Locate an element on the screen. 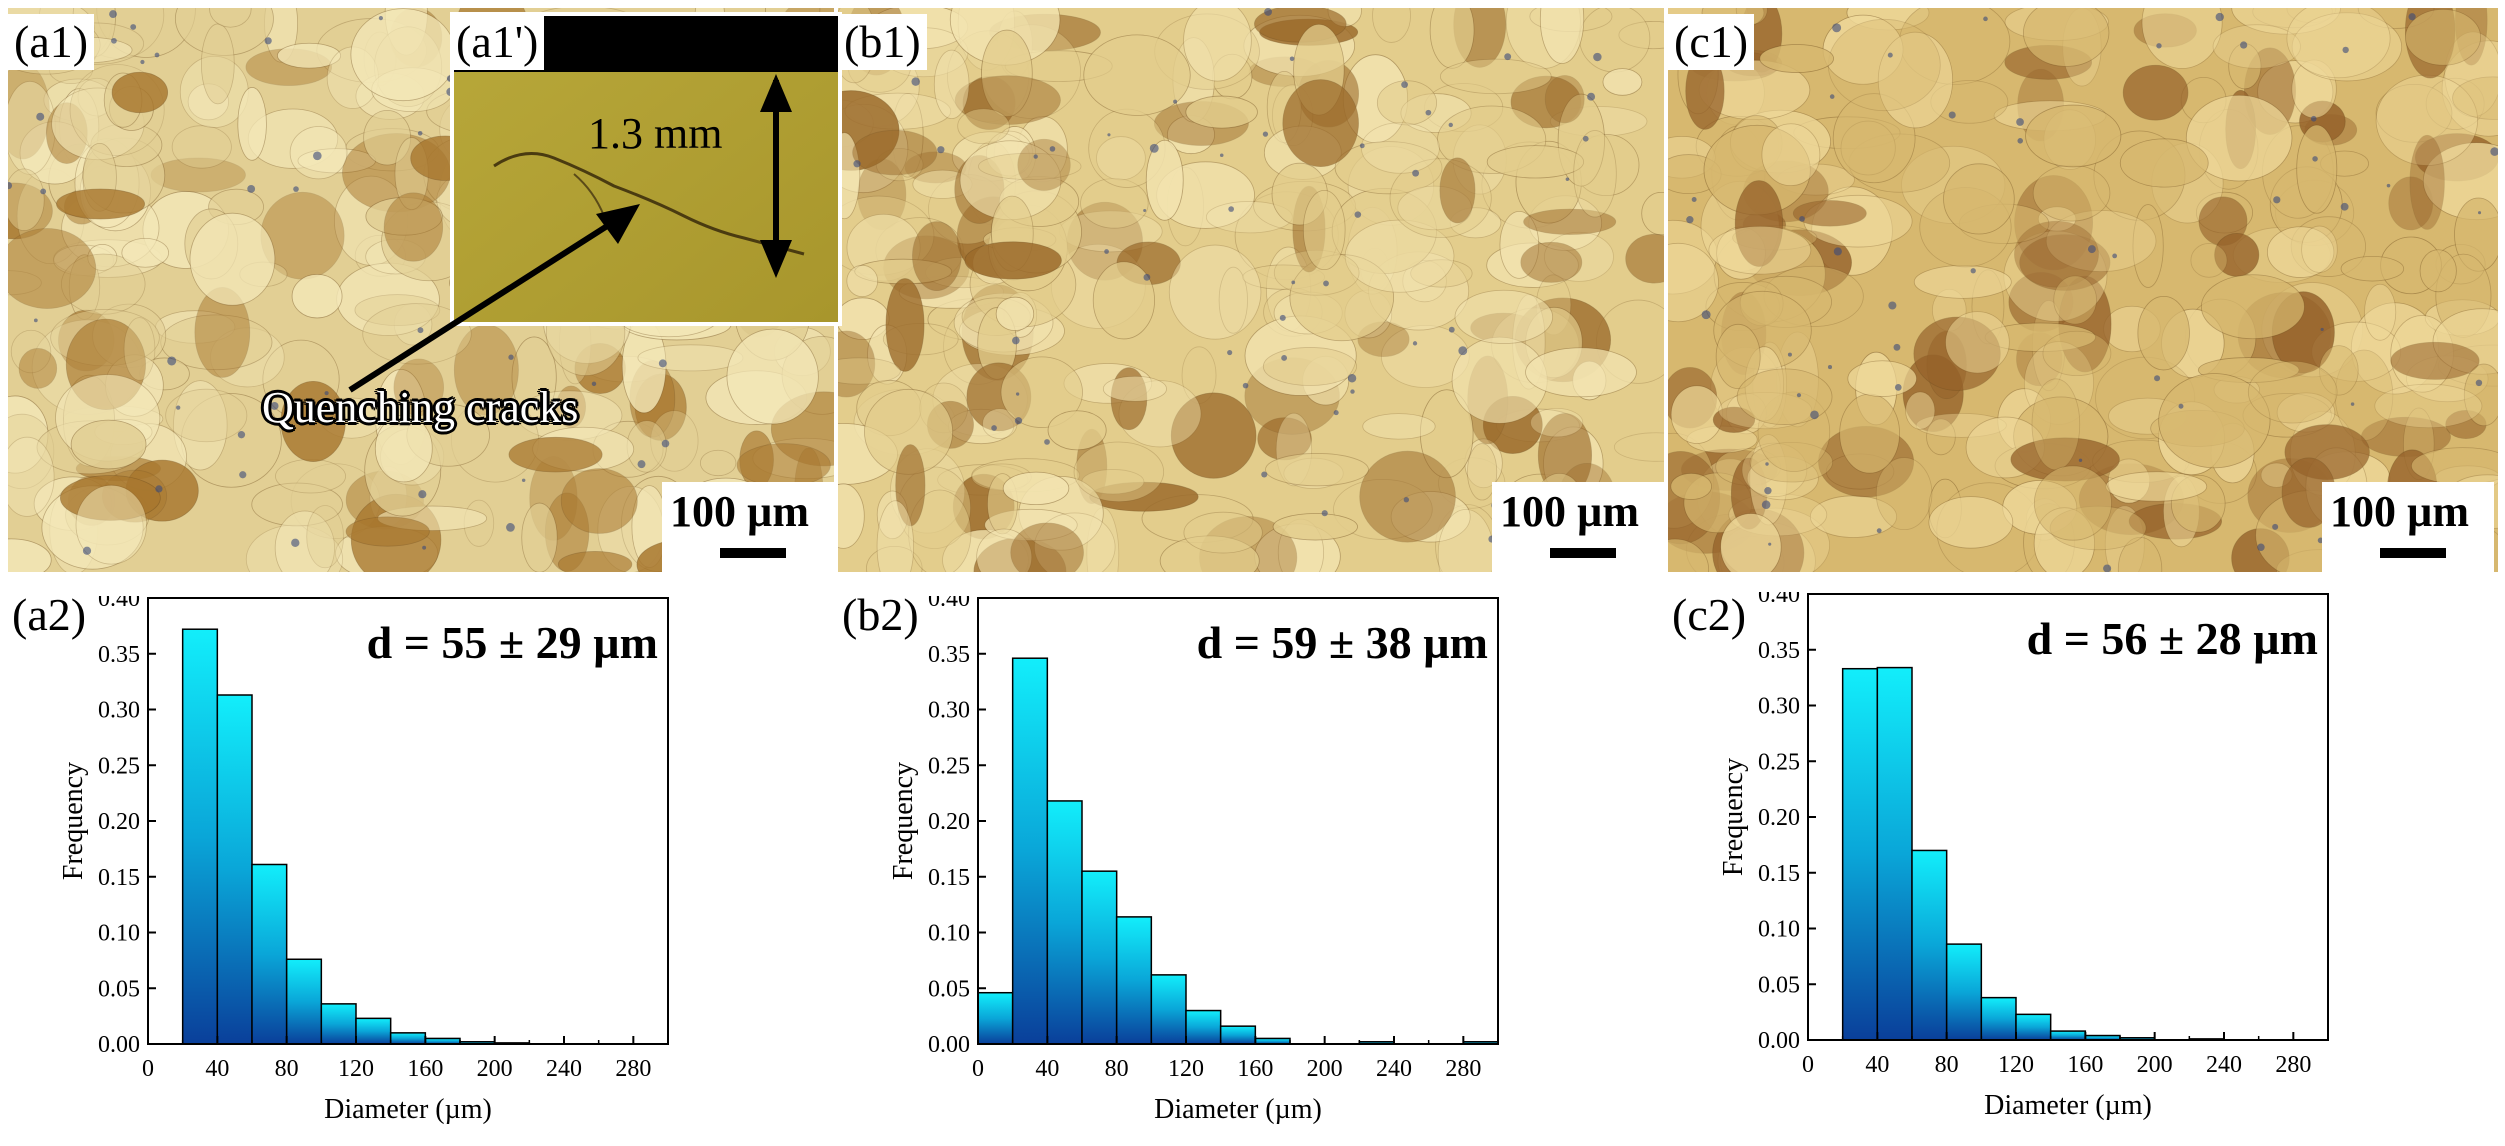  quenching-cracks-label: Quenching cracks is located at coordinates (420, 407).